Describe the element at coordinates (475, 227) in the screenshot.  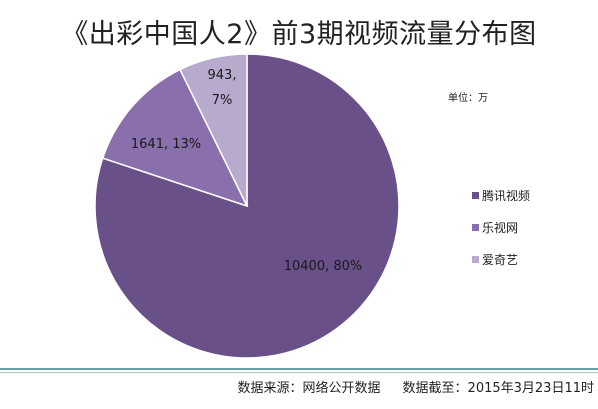
I see `legend-swatch-letv` at that location.